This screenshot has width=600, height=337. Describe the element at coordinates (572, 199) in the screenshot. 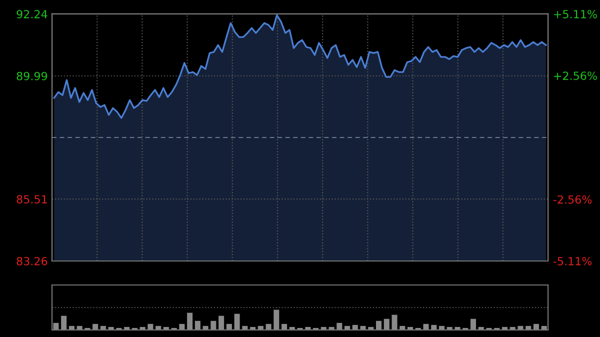

I see `y2-tick-label: -2.56%` at that location.